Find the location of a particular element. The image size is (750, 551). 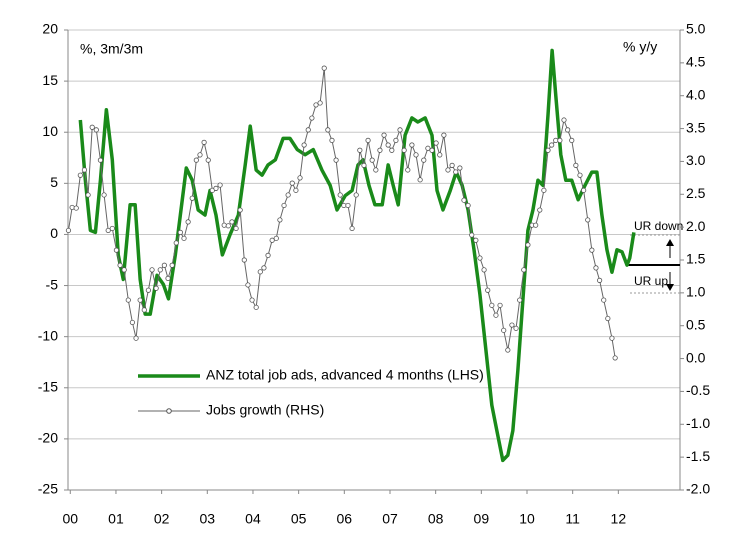

x-tick-label: 02 is located at coordinates (162, 519).